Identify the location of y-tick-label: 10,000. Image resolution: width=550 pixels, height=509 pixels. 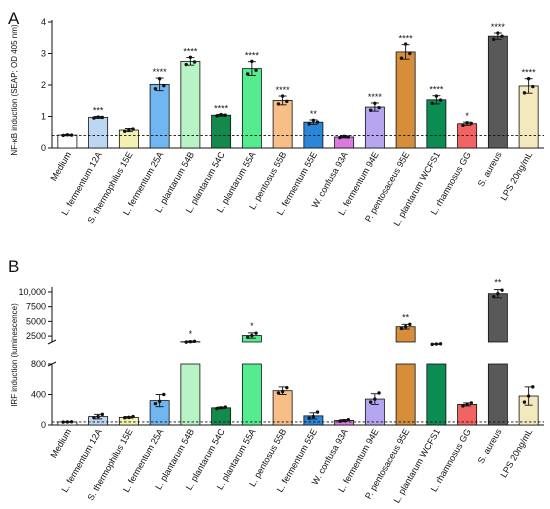
(32, 292).